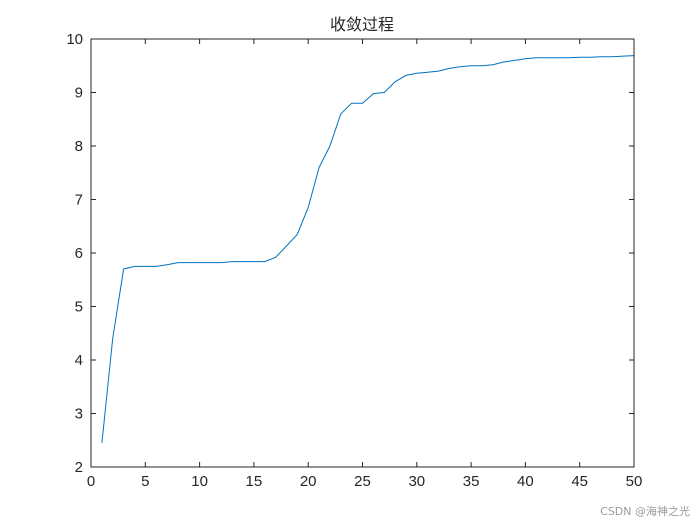  I want to click on x-tick-label: 20, so click(308, 481).